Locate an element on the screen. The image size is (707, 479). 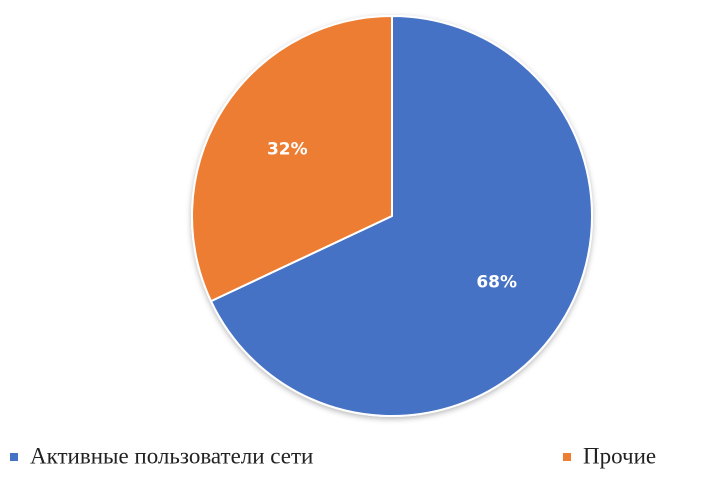
legend-label-2: Прочие is located at coordinates (619, 455).